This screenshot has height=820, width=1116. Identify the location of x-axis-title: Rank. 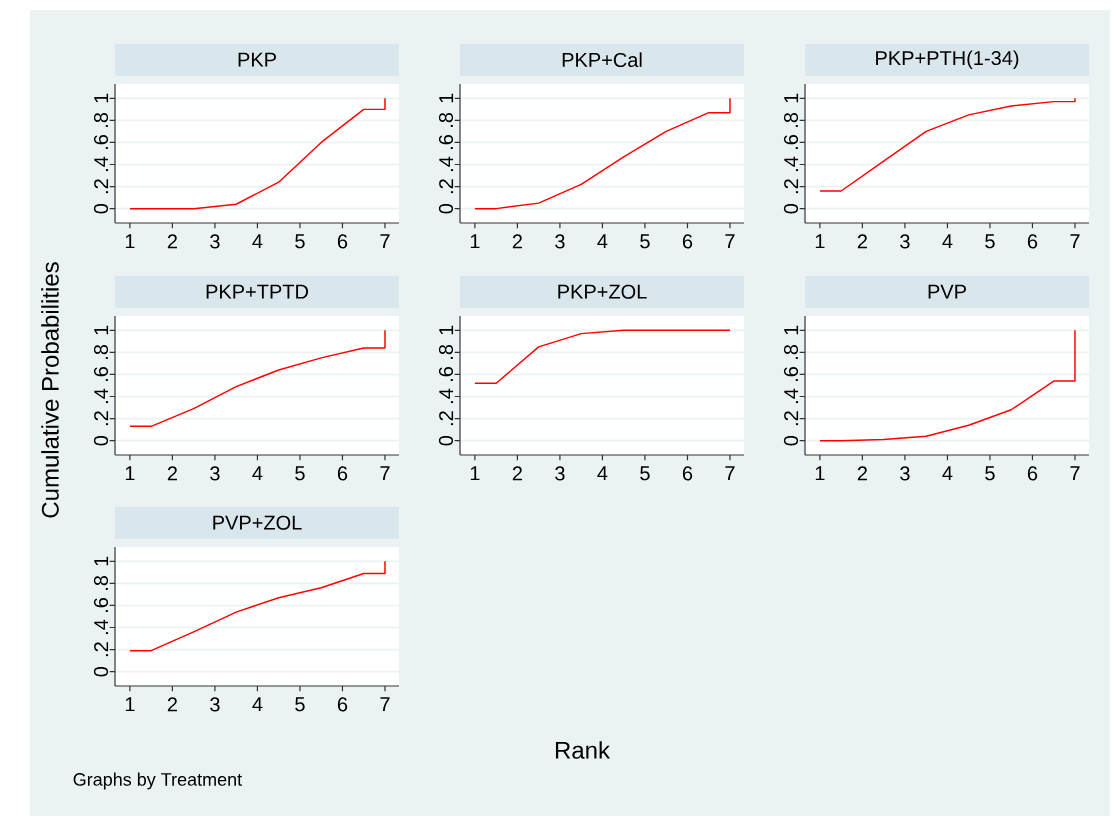
(583, 750).